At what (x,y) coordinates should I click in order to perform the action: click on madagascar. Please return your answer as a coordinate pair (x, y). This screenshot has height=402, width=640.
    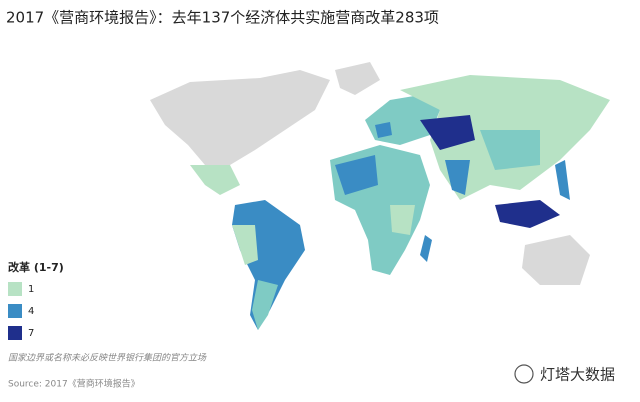
    Looking at the image, I should click on (426, 248).